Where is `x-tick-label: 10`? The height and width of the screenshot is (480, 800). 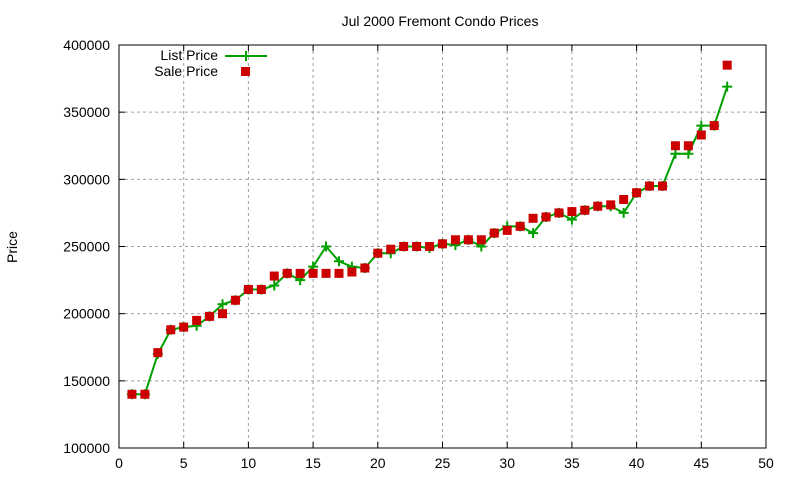 x-tick-label: 10 is located at coordinates (249, 463).